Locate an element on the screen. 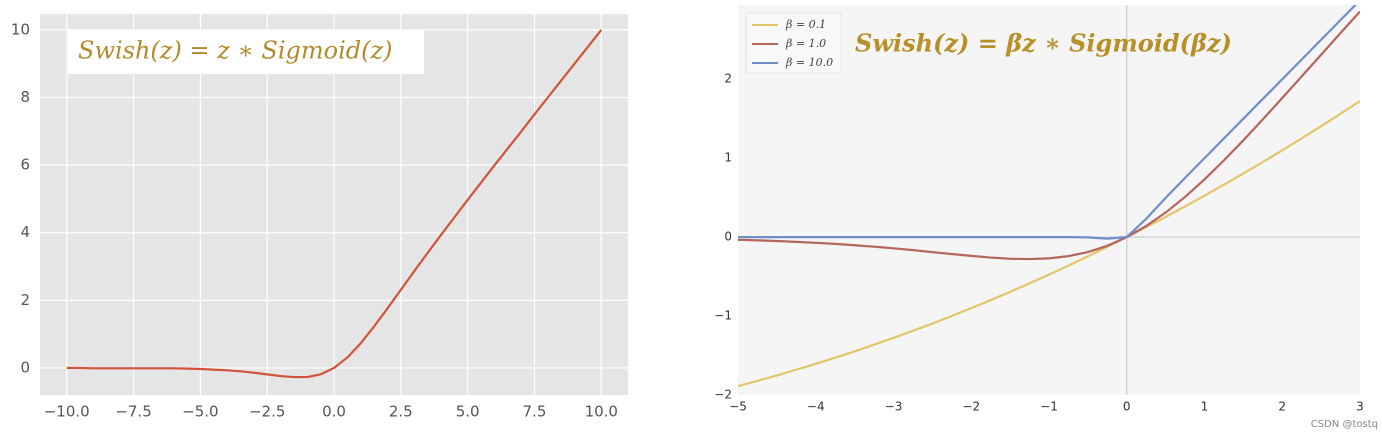 The image size is (1382, 438). legend-label: β = 0.1 is located at coordinates (805, 24).